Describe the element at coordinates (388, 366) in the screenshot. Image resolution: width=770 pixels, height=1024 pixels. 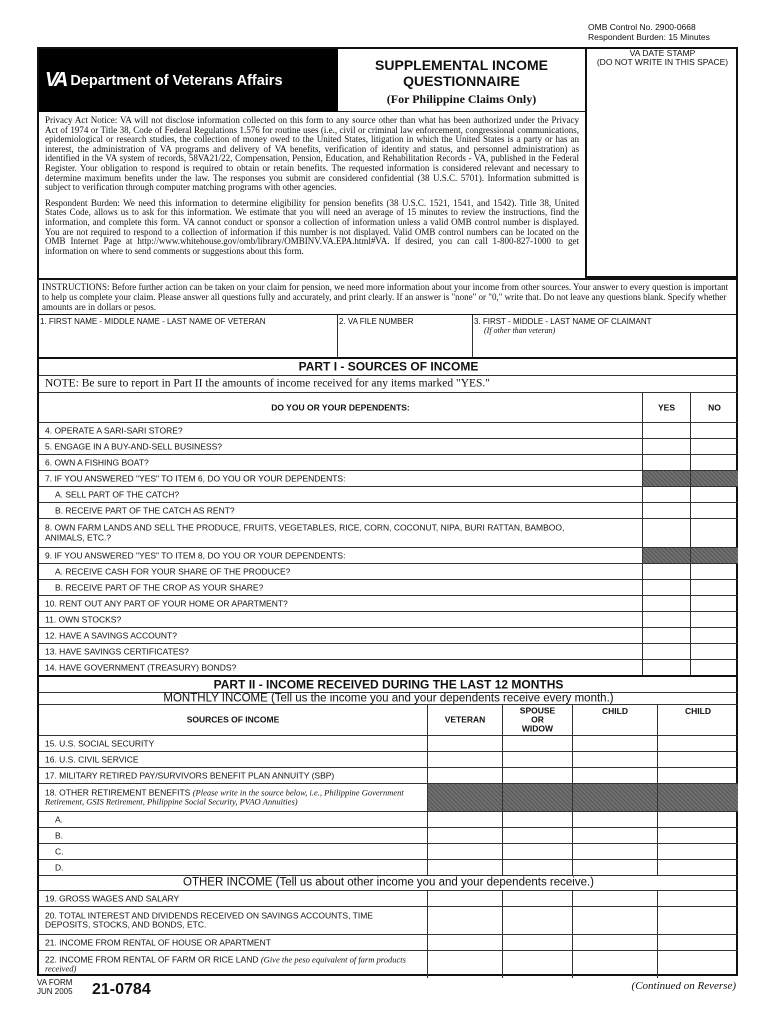
I see `part1-title: PART I - SOURCES OF INCOME` at that location.